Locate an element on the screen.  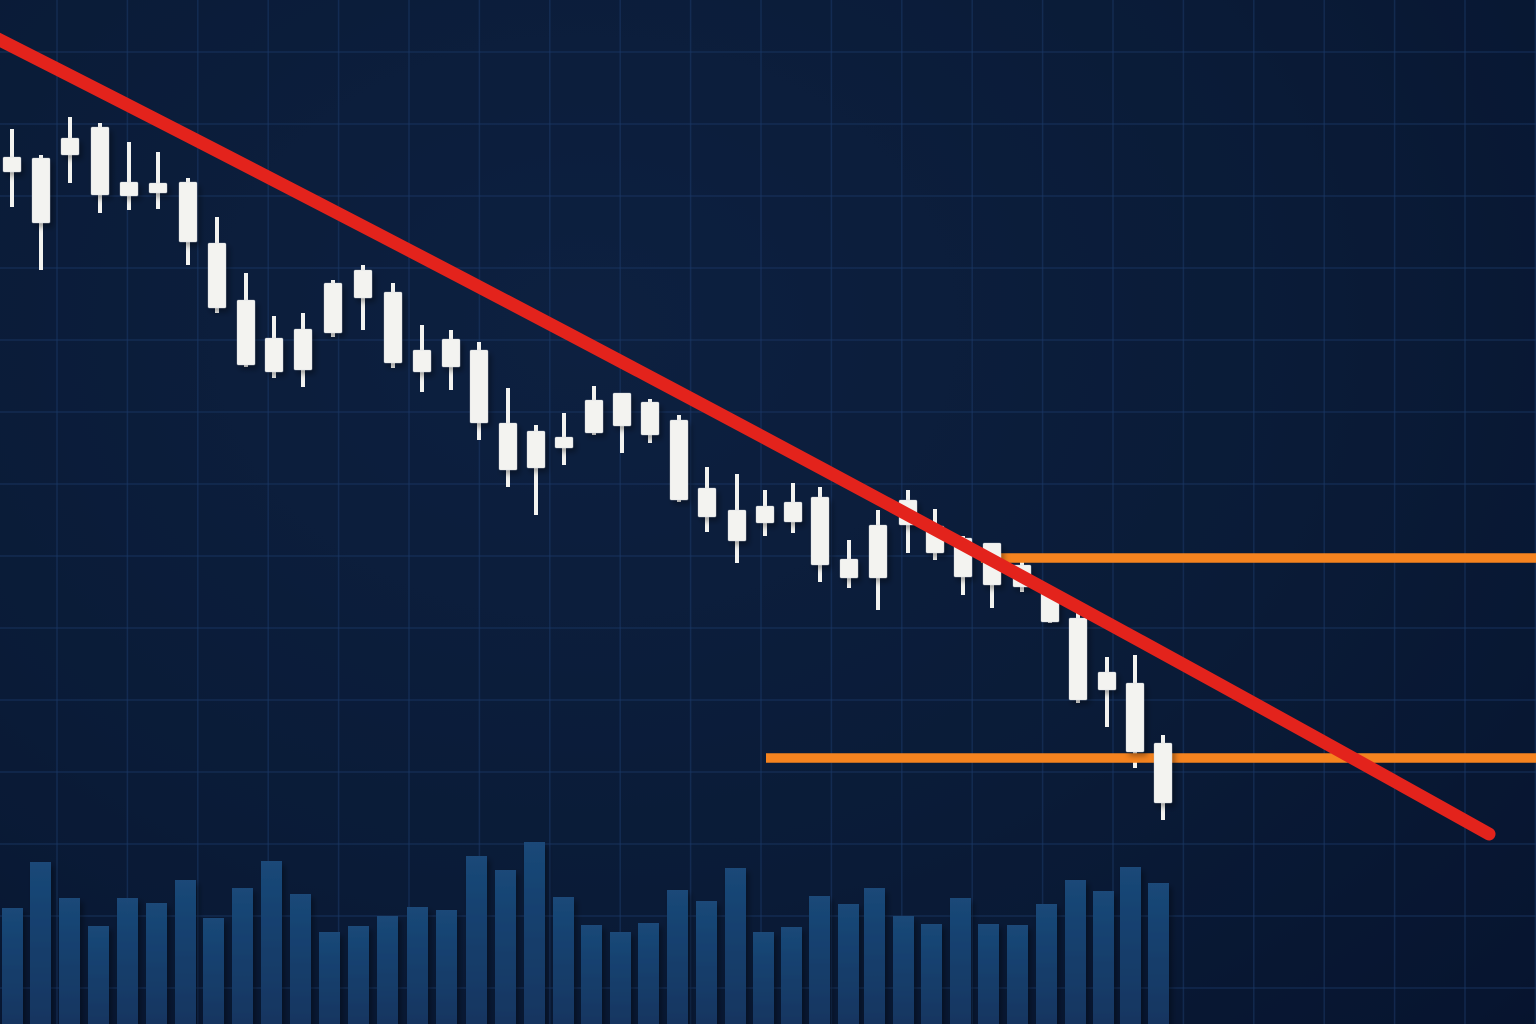
support-resistance-lines is located at coordinates (1151, 658).